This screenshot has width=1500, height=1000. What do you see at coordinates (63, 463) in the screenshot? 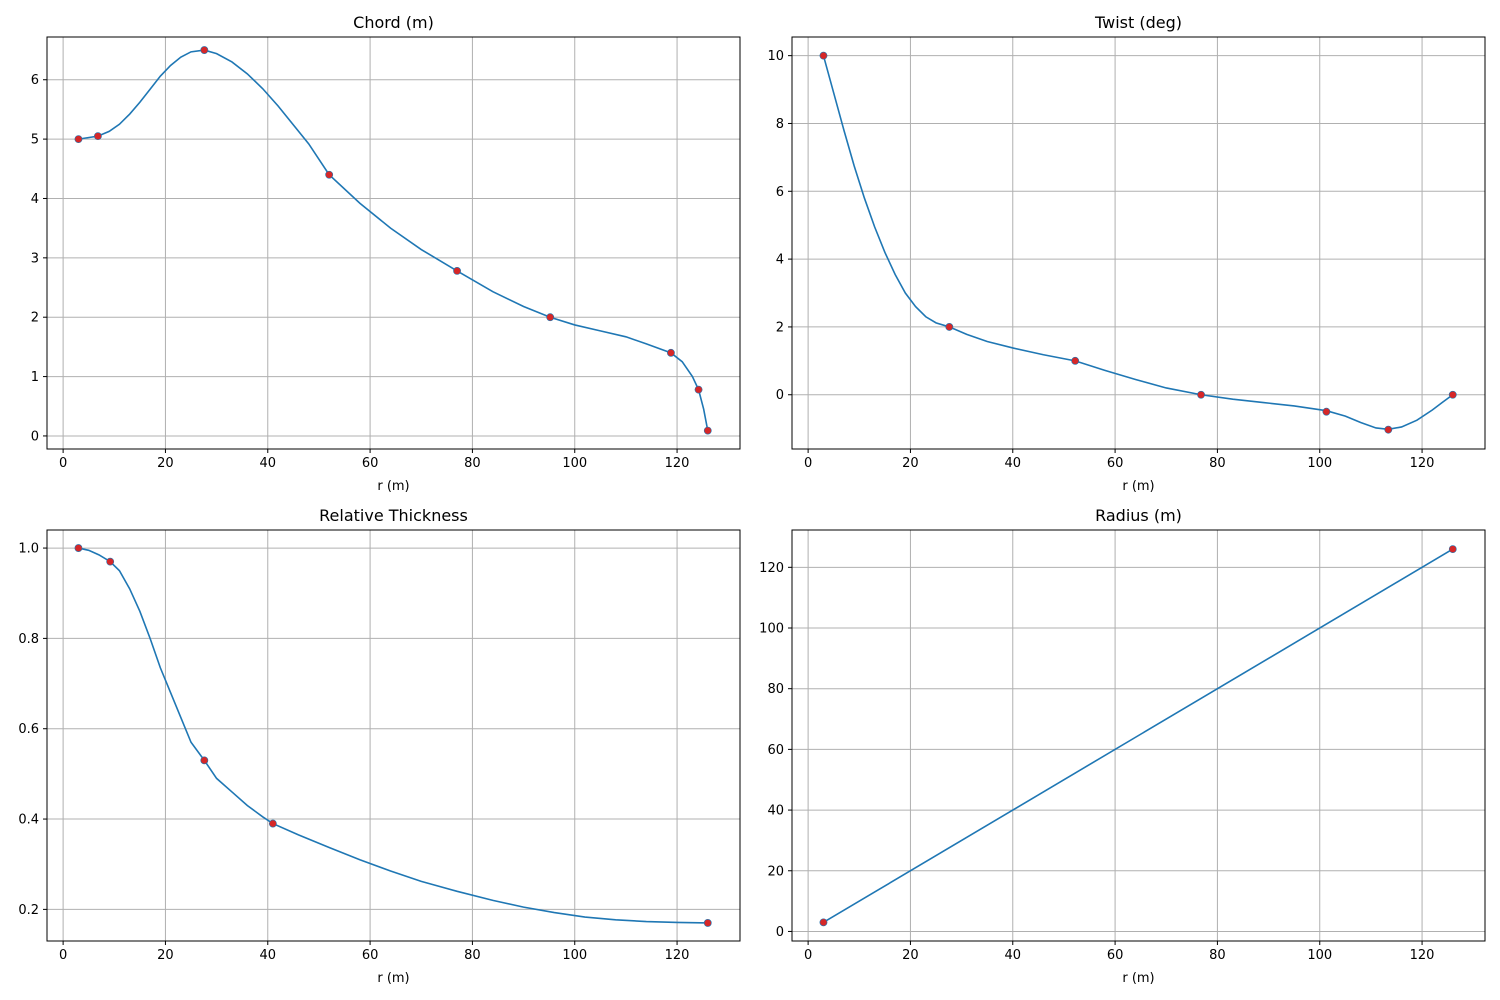
I see `chord-x-tick-label: 0` at bounding box center [63, 463].